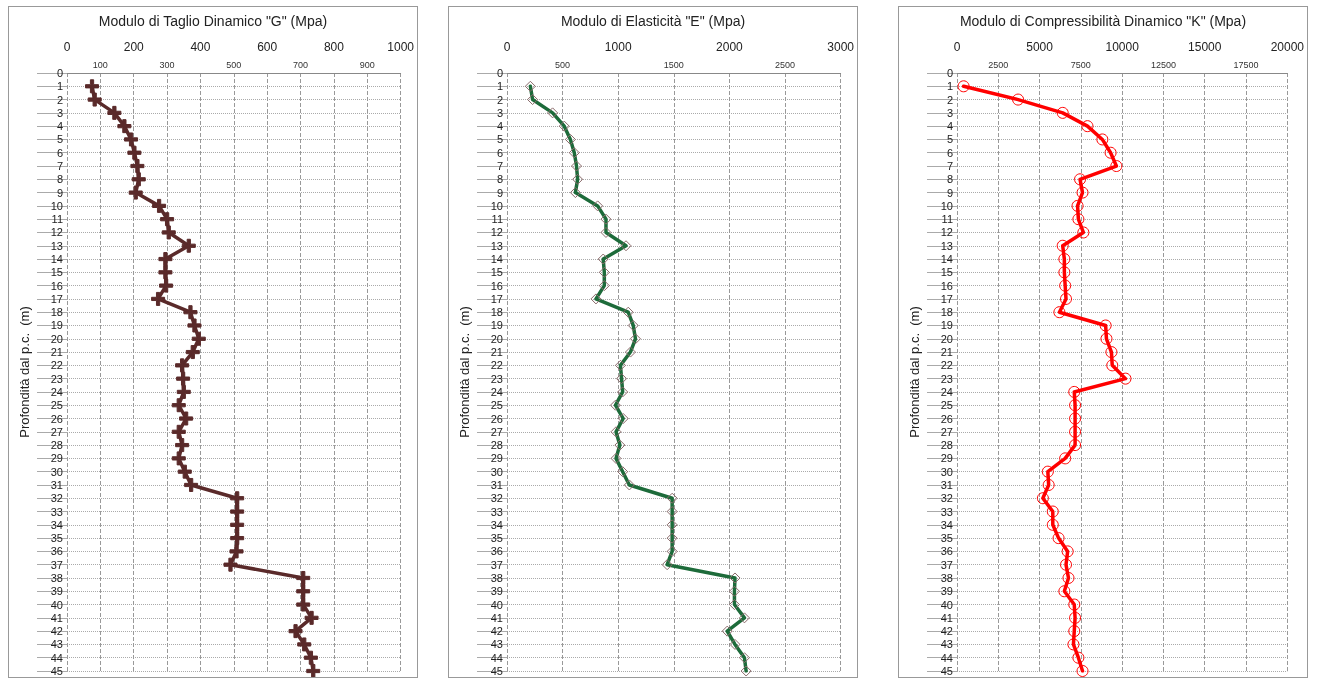 The image size is (1322, 682). I want to click on x2-tick-label: 12500, so click(1163, 64).